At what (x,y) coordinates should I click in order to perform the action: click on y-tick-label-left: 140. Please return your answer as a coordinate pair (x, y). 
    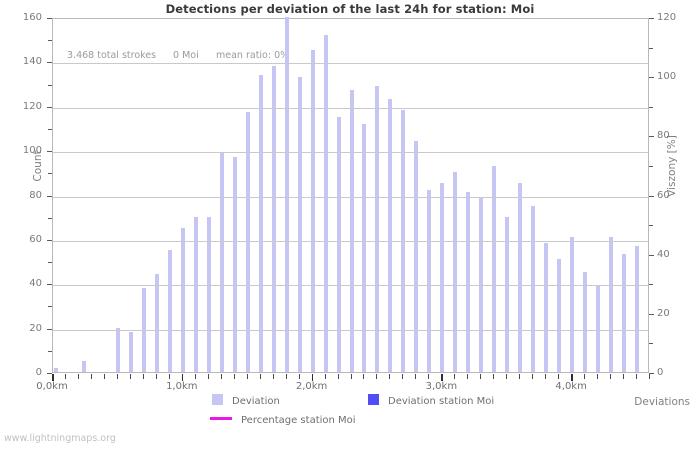
    Looking at the image, I should click on (32, 62).